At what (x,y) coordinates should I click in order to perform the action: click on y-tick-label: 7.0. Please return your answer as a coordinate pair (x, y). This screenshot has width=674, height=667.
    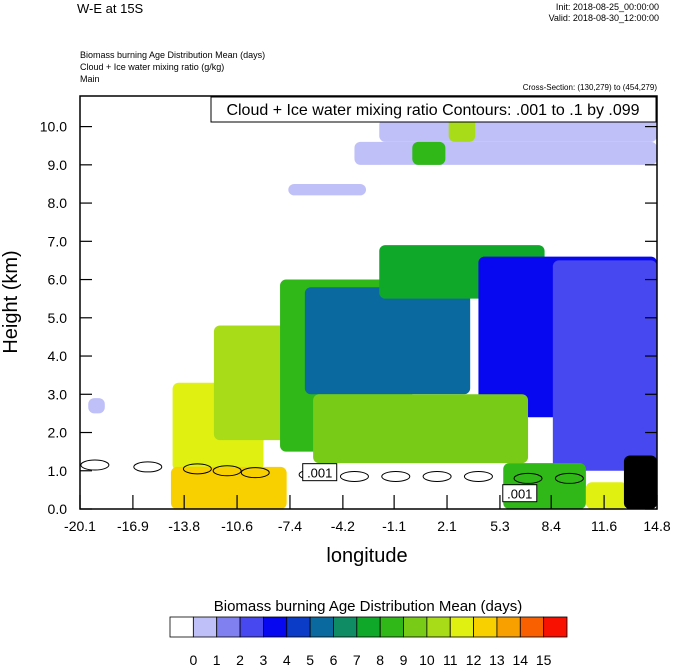
    Looking at the image, I should click on (58, 241).